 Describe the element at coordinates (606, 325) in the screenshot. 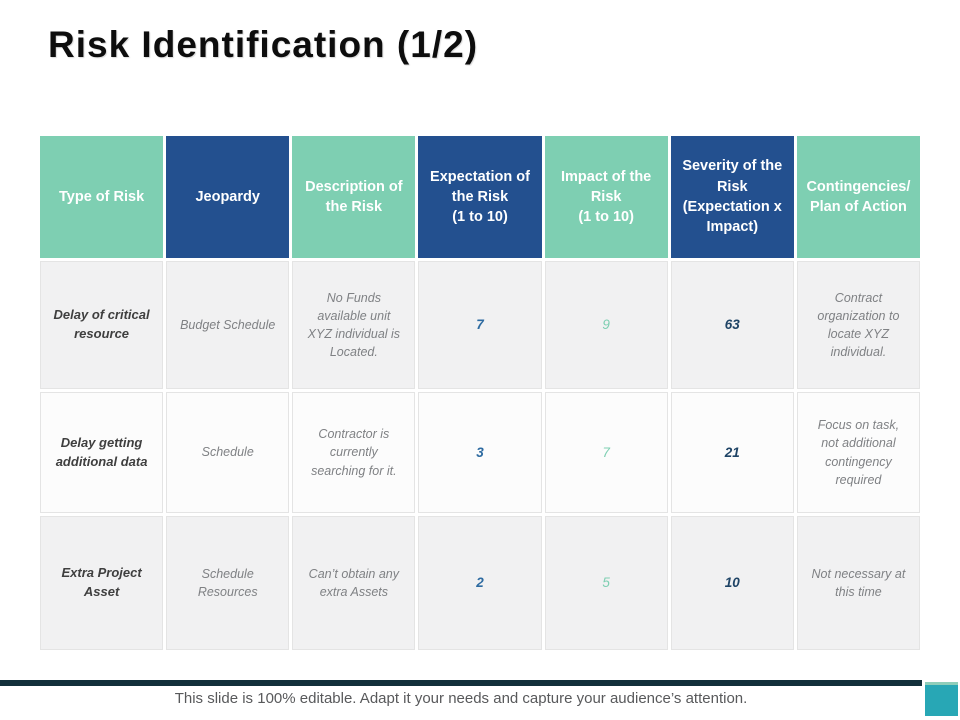

I see `table-row-1-impact: 9` at that location.